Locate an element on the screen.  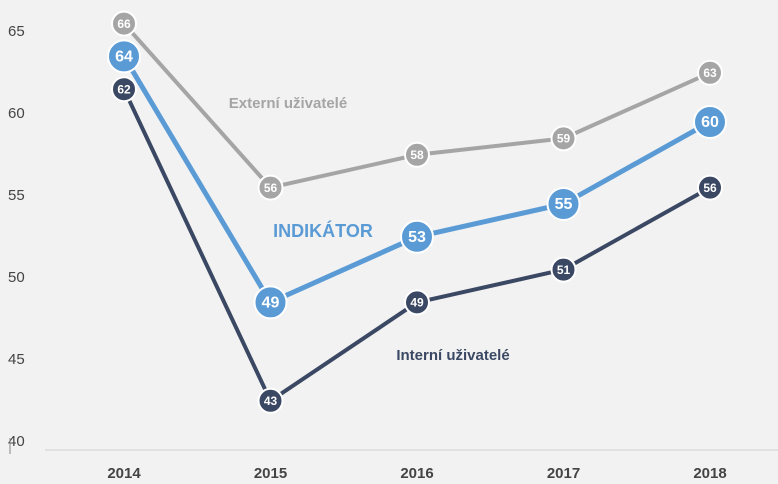
data-label: 64 is located at coordinates (124, 57).